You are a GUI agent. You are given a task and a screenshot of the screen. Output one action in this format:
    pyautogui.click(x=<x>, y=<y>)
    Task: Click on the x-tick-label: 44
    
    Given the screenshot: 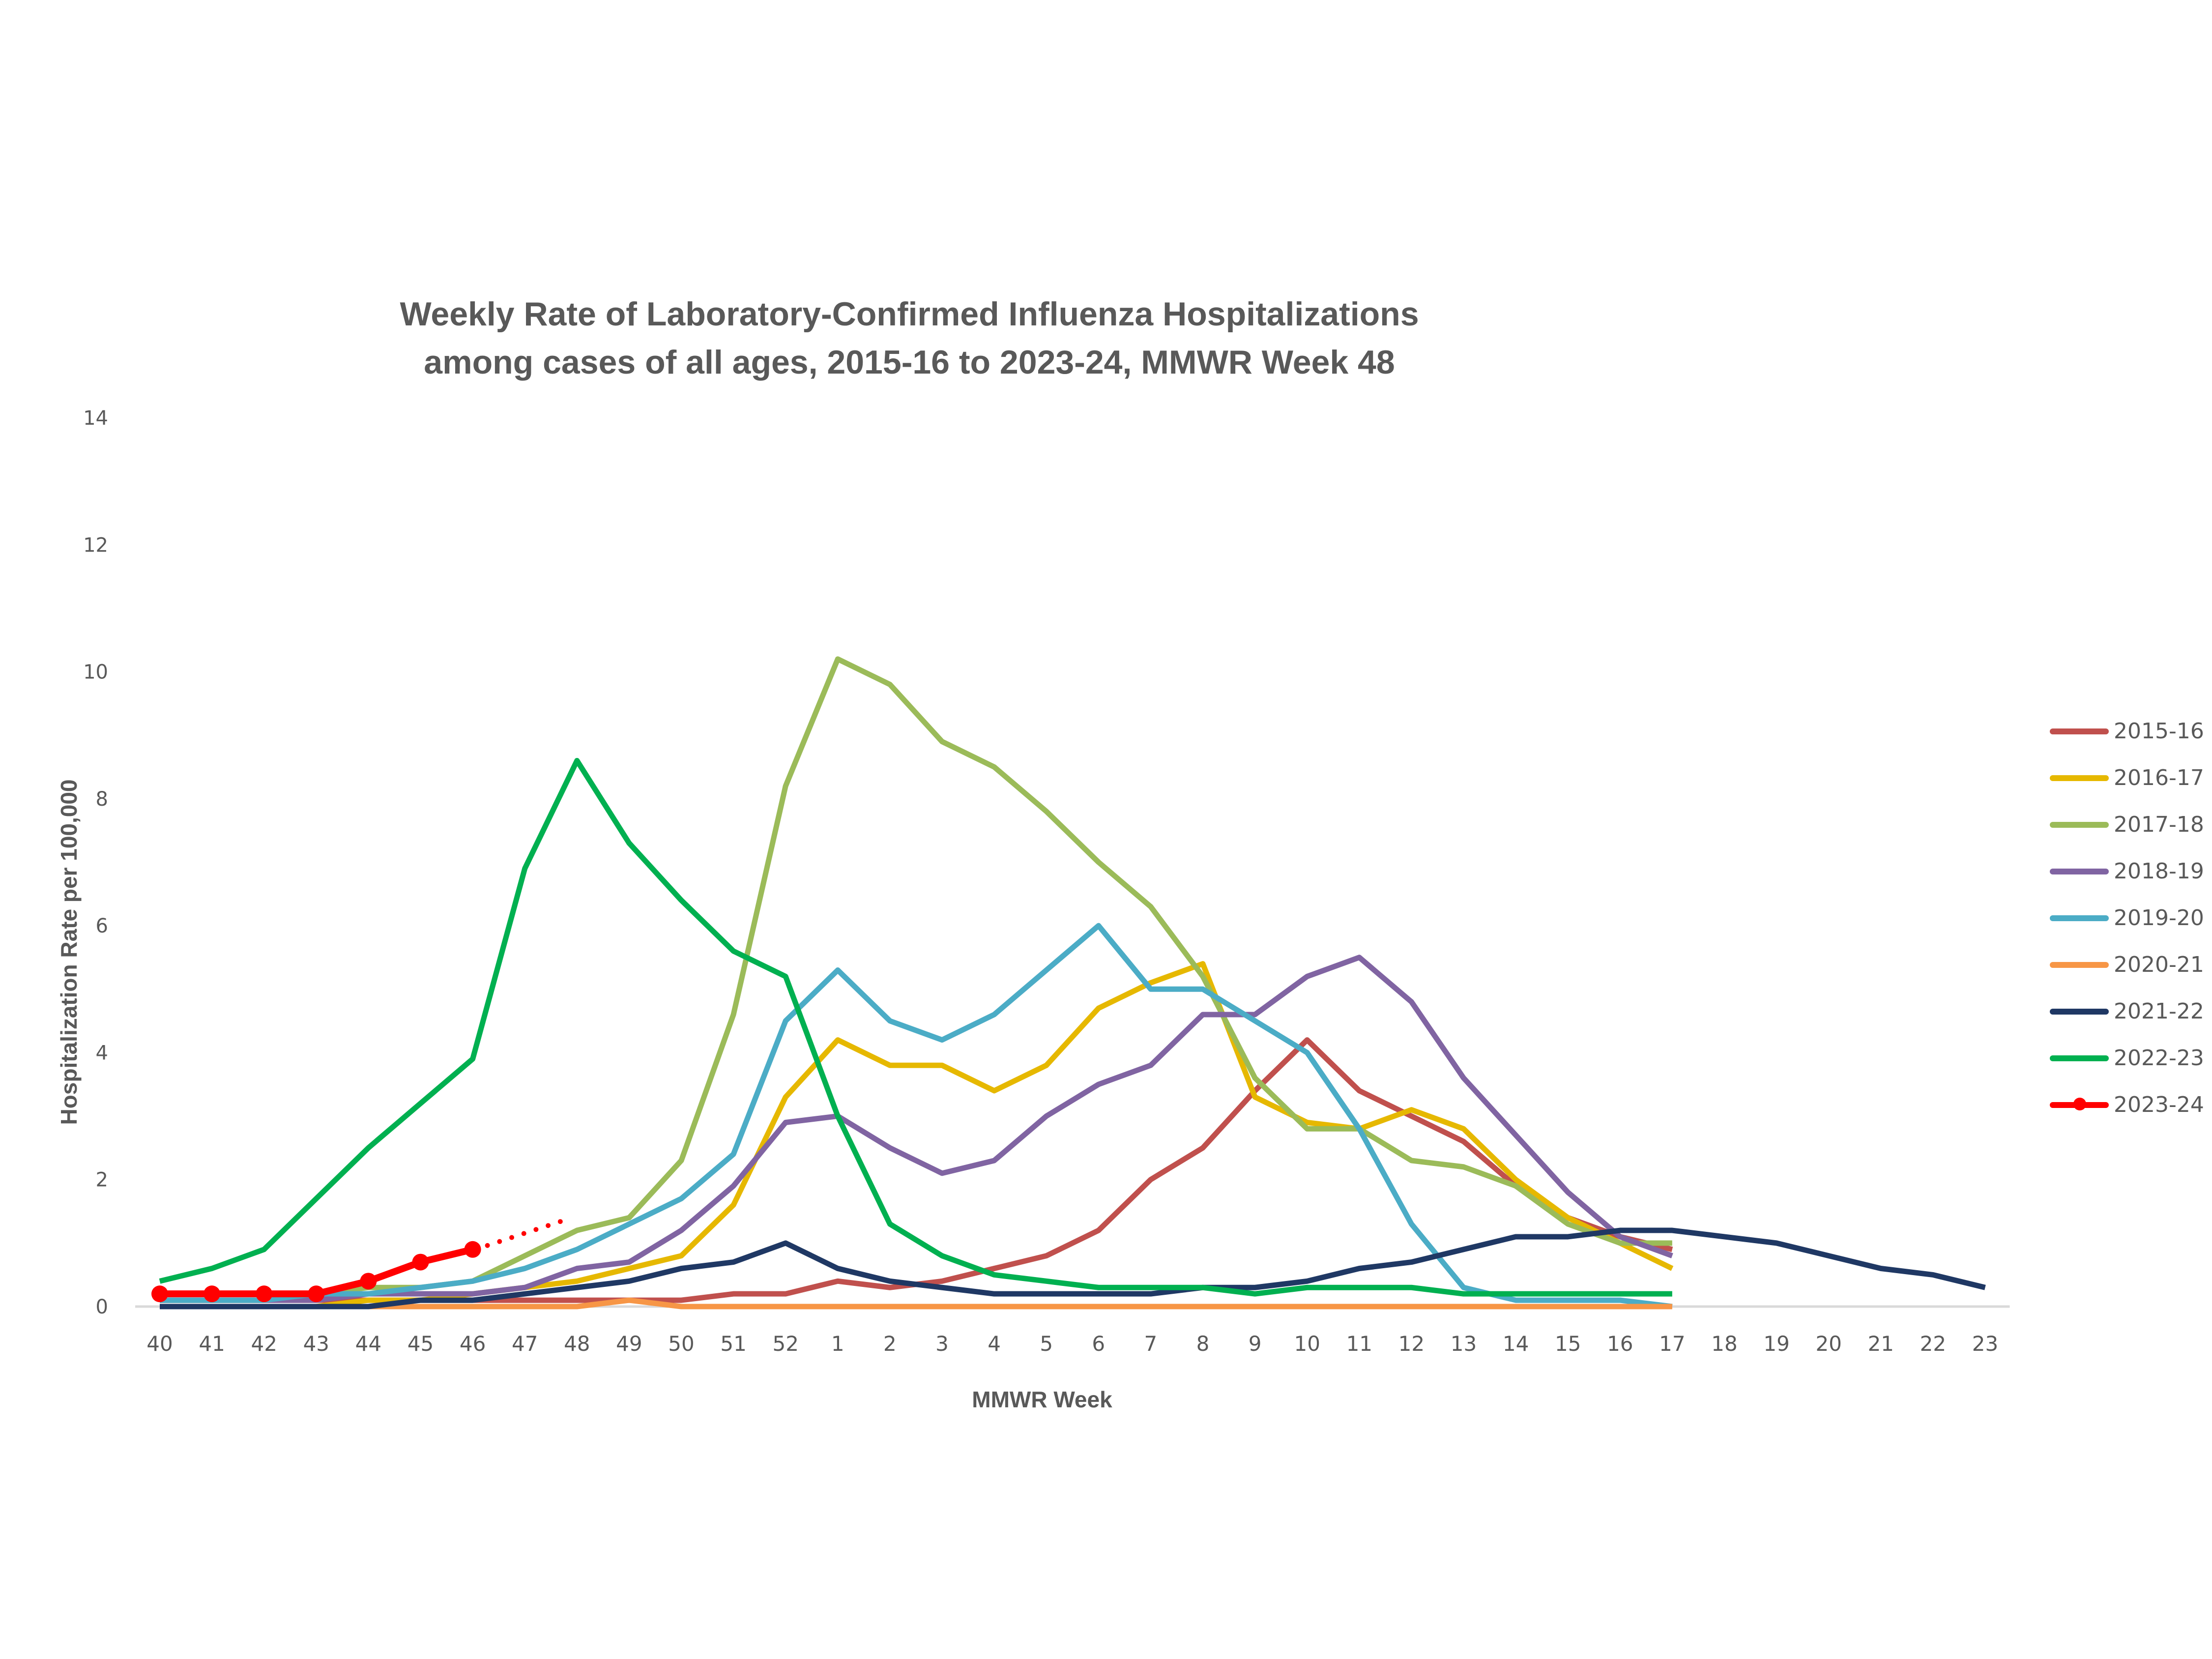 What is the action you would take?
    pyautogui.click(x=368, y=1344)
    